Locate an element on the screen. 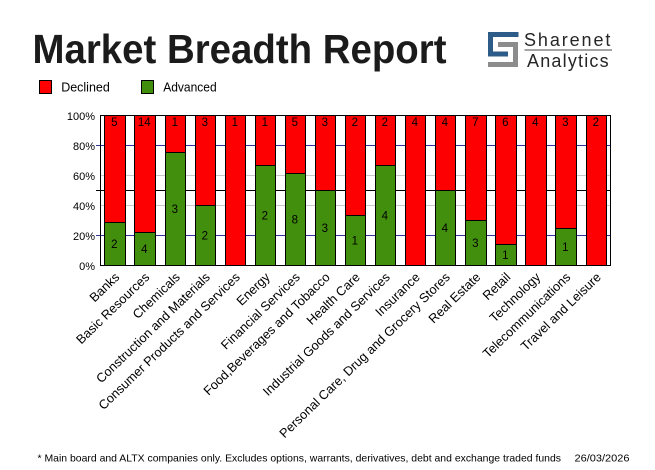  svg-text: Analytics is located at coordinates (568, 61).